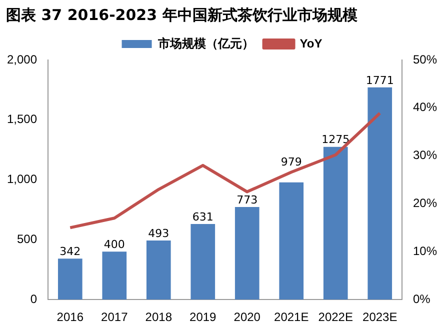 The width and height of the screenshot is (446, 334). I want to click on y2-tick-label: 10%, so click(425, 251).